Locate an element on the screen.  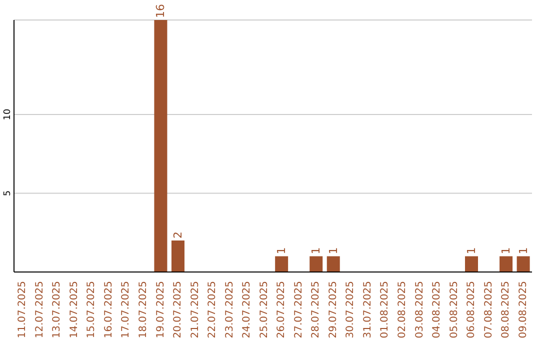
y-tick-label: 10 is located at coordinates (8, 114).